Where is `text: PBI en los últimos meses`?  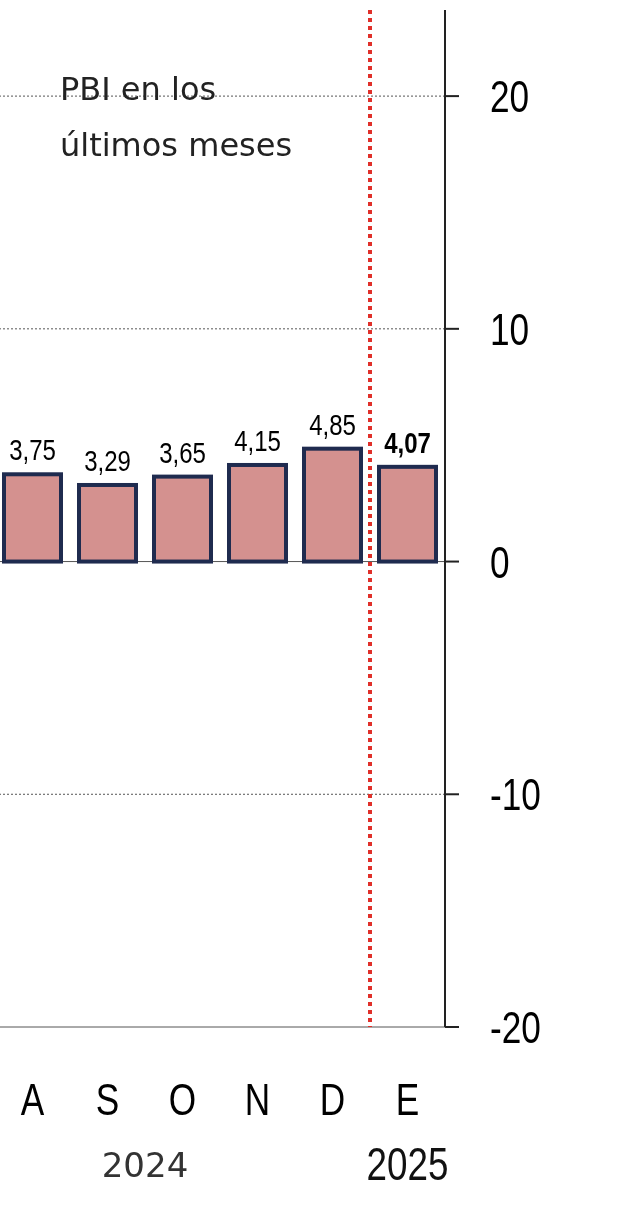 text: PBI en los últimos meses is located at coordinates (176, 117).